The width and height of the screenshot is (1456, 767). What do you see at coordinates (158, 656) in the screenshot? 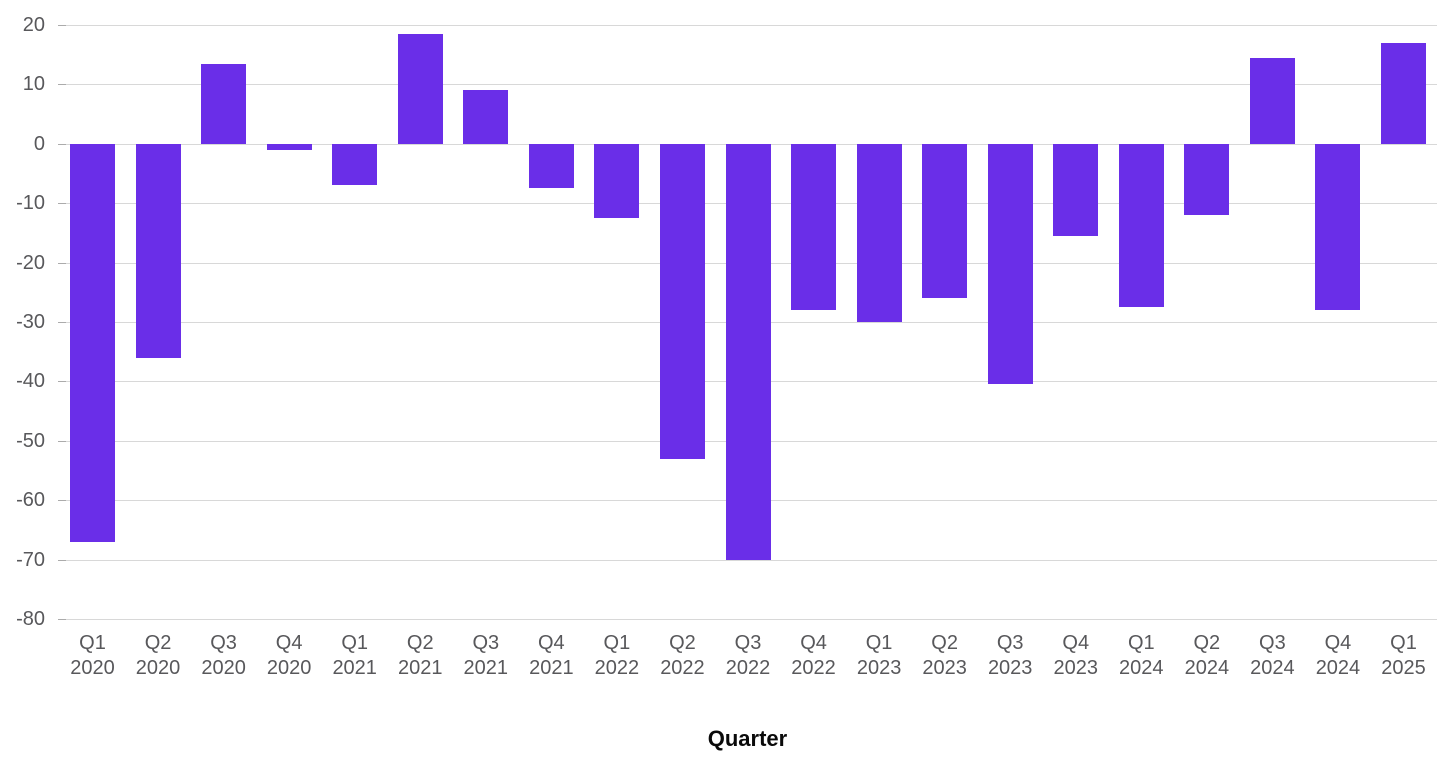
I see `x-axis-tick-label: Q2 2020` at bounding box center [158, 656].